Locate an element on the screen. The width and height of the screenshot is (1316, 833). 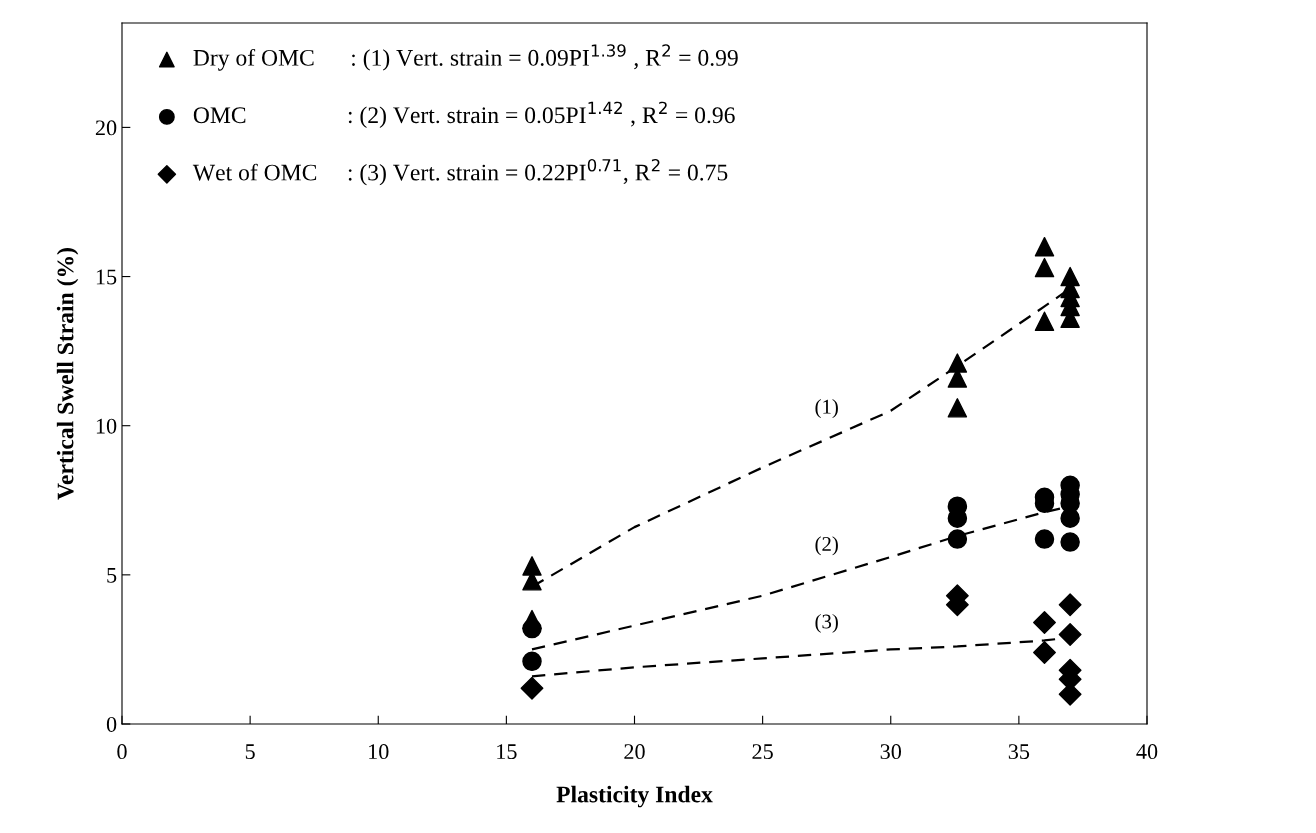
annotation: (1) is located at coordinates (826, 409).